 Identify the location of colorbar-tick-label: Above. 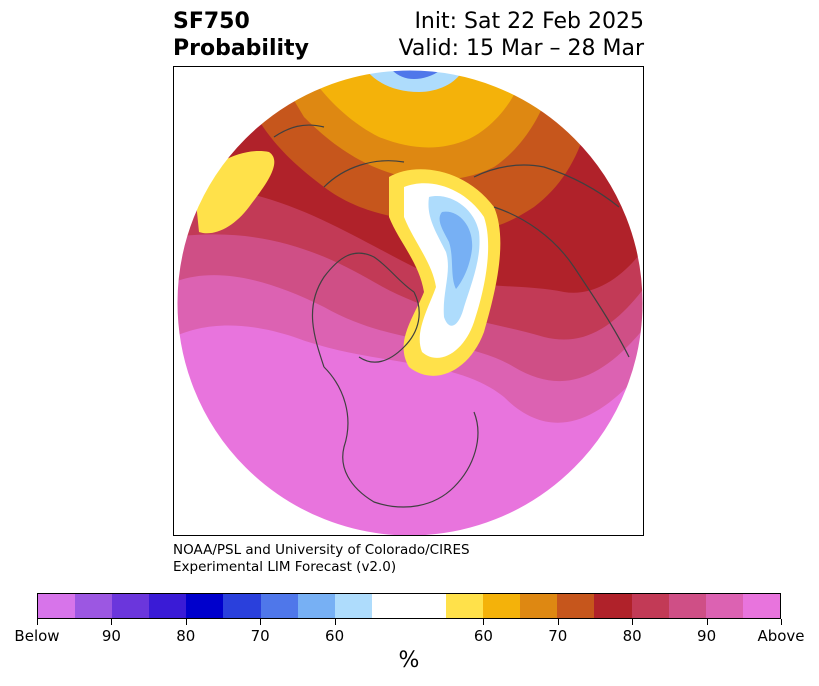
(781, 636).